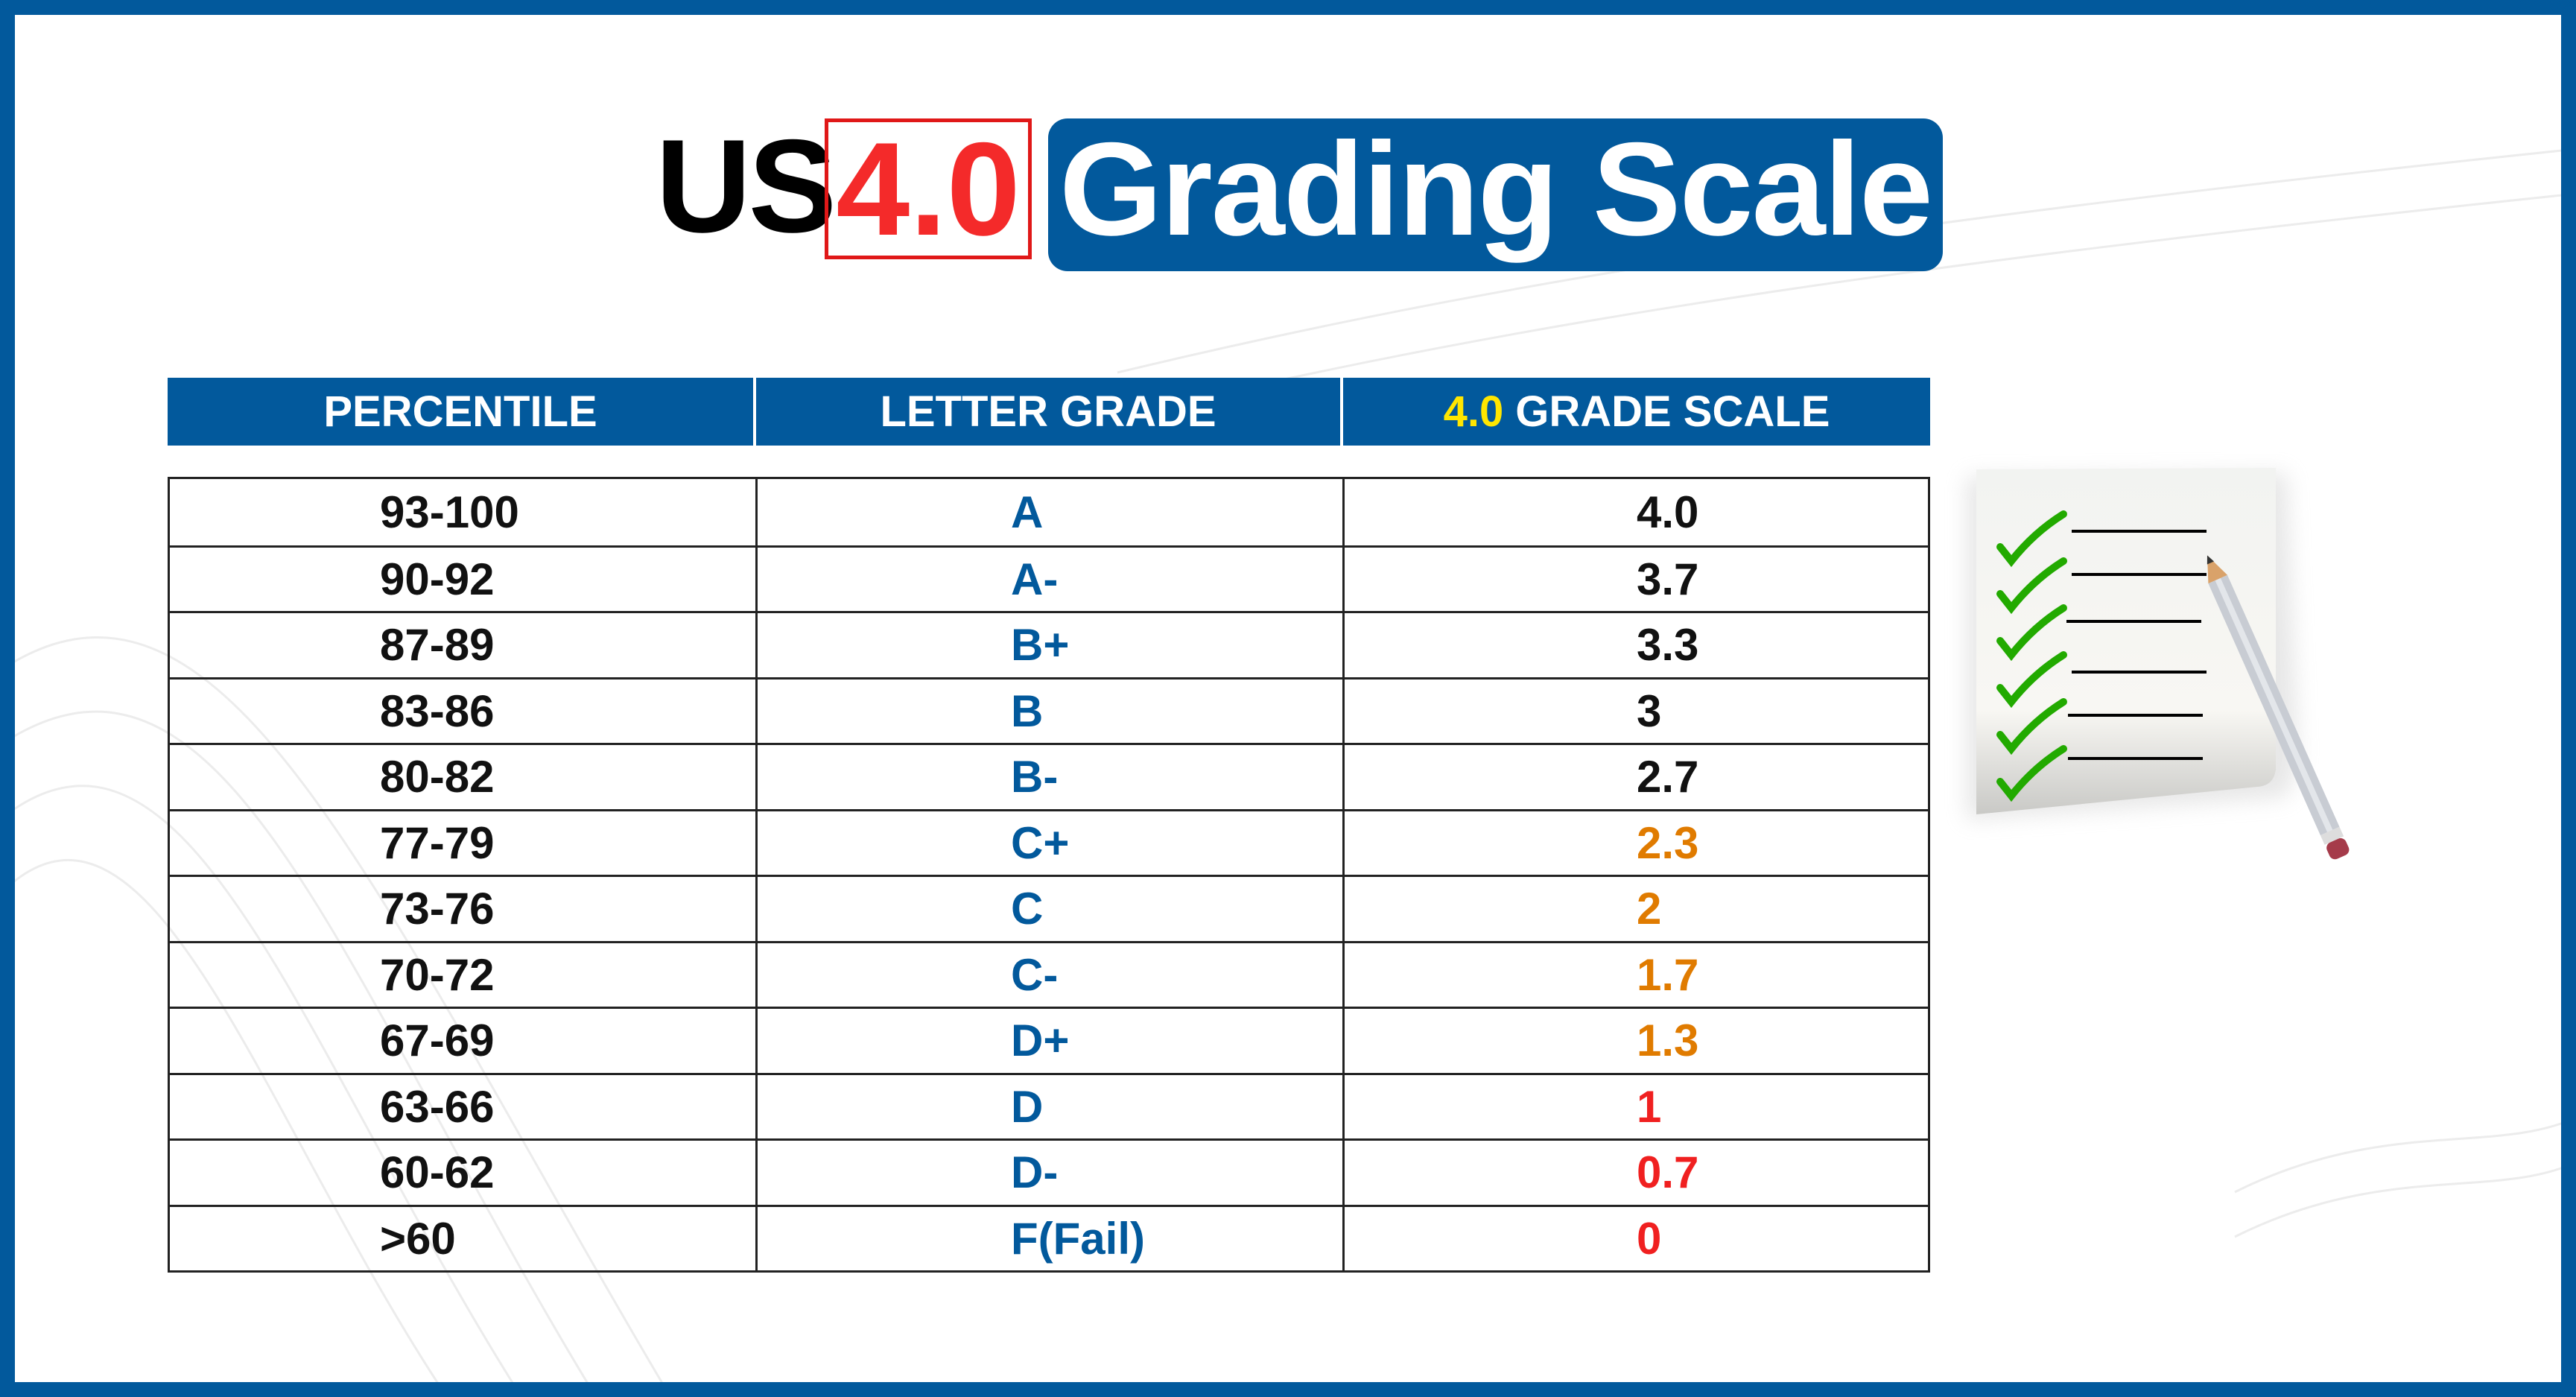 This screenshot has height=1397, width=2576. I want to click on table-row: 77-79 C+ 2.3, so click(1049, 841).